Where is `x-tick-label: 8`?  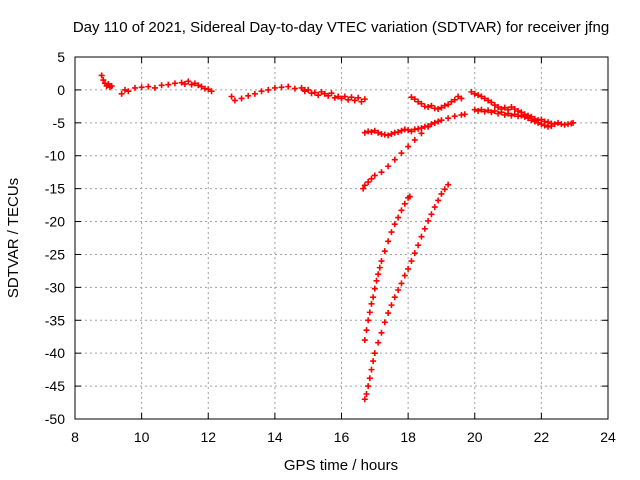
x-tick-label: 8 is located at coordinates (75, 437).